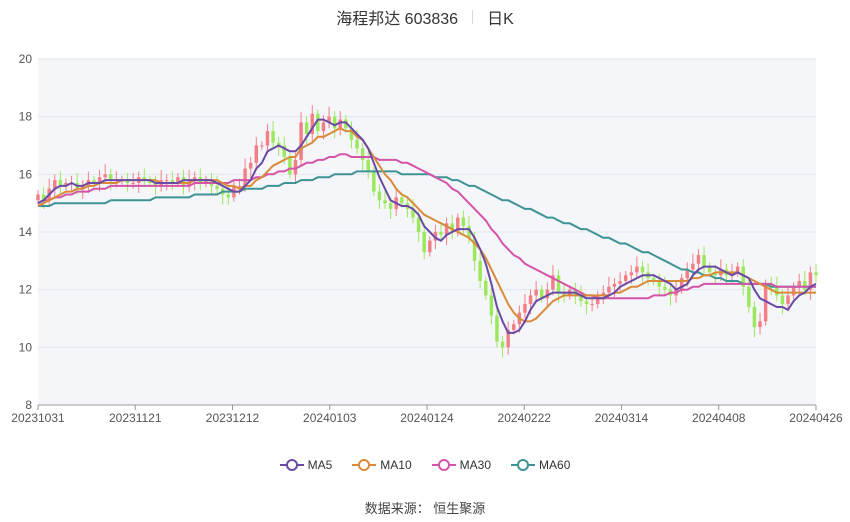 The height and width of the screenshot is (522, 850). What do you see at coordinates (305, 465) in the screenshot?
I see `legend-item-ma5: MA5` at bounding box center [305, 465].